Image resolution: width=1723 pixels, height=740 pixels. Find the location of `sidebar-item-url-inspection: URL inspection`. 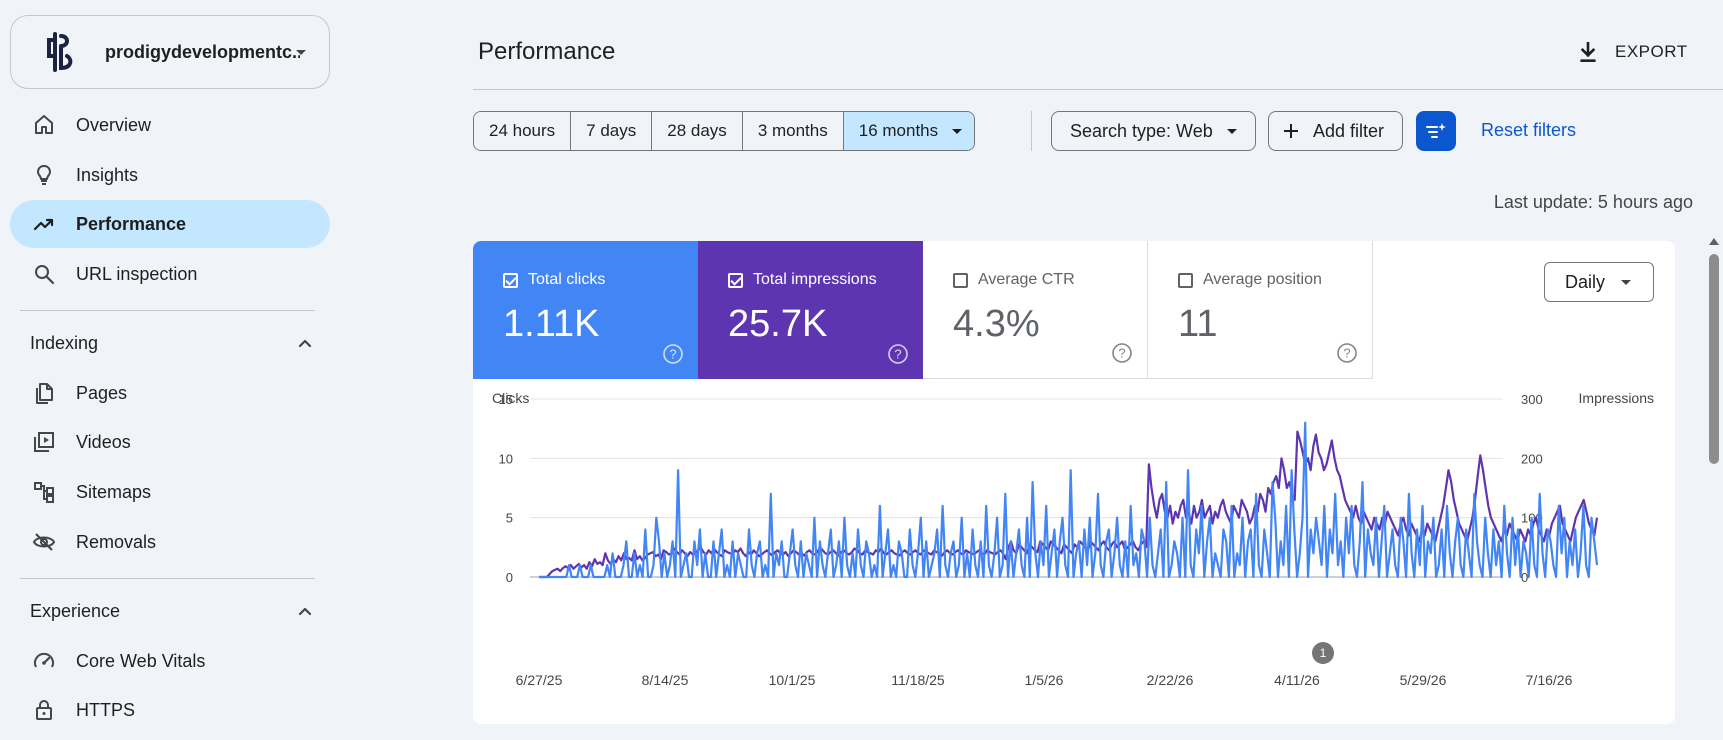

sidebar-item-url-inspection: URL inspection is located at coordinates (170, 274).